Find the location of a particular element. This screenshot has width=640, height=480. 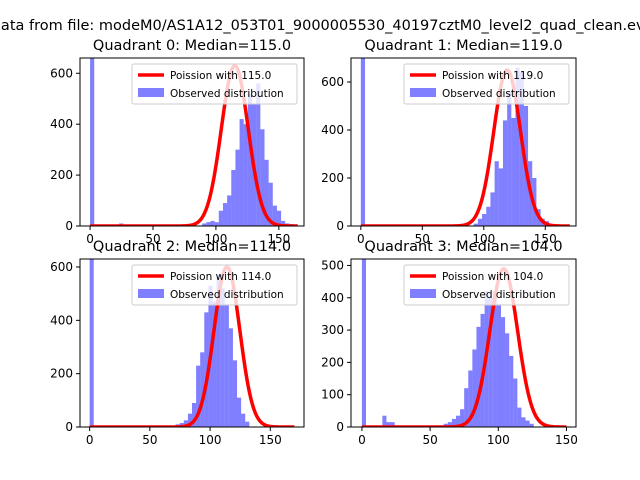

legend-fit-label: Poission with 115.0 is located at coordinates (220, 76).